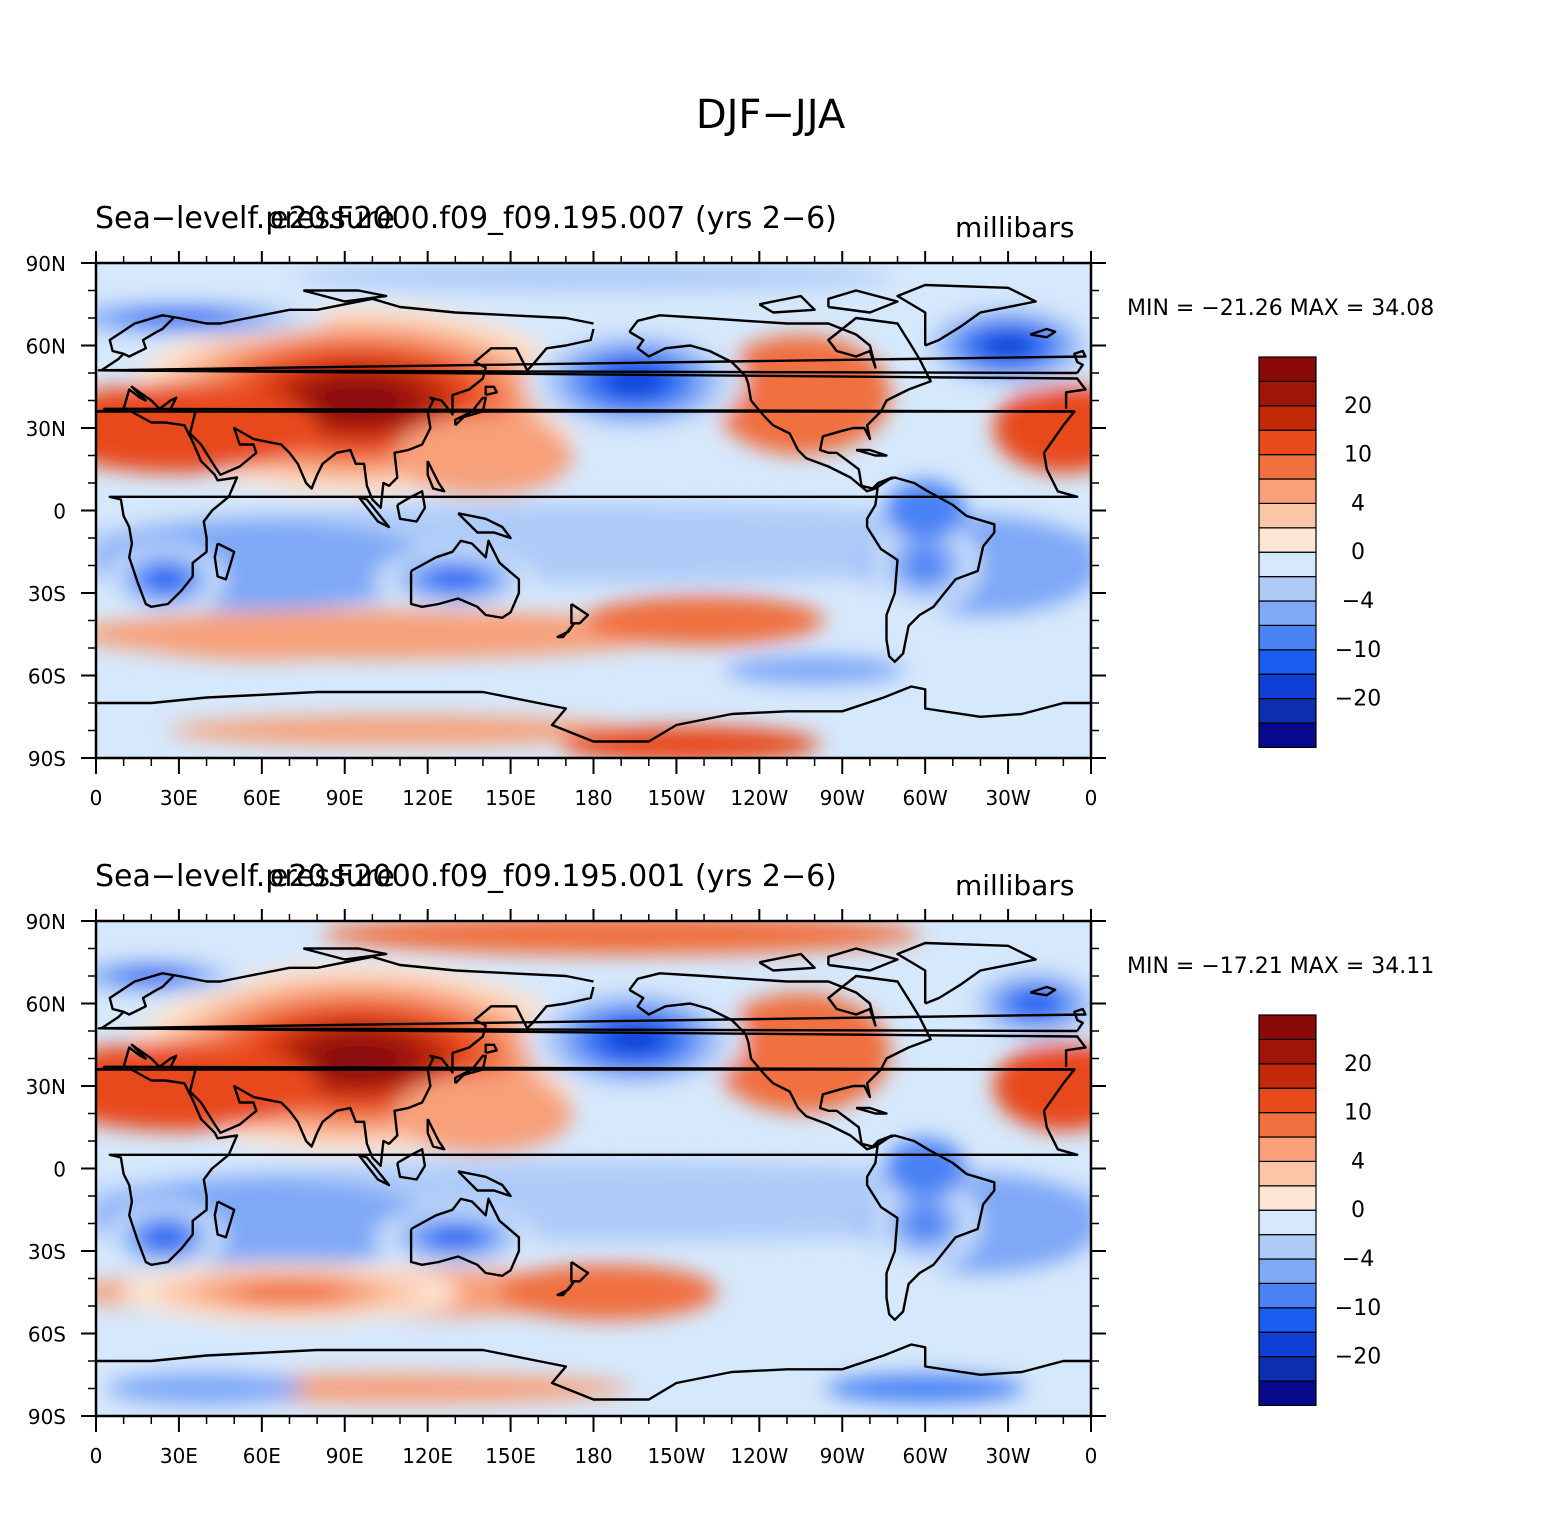 This screenshot has width=1541, height=1538. What do you see at coordinates (704, 620) in the screenshot?
I see `spac-high` at bounding box center [704, 620].